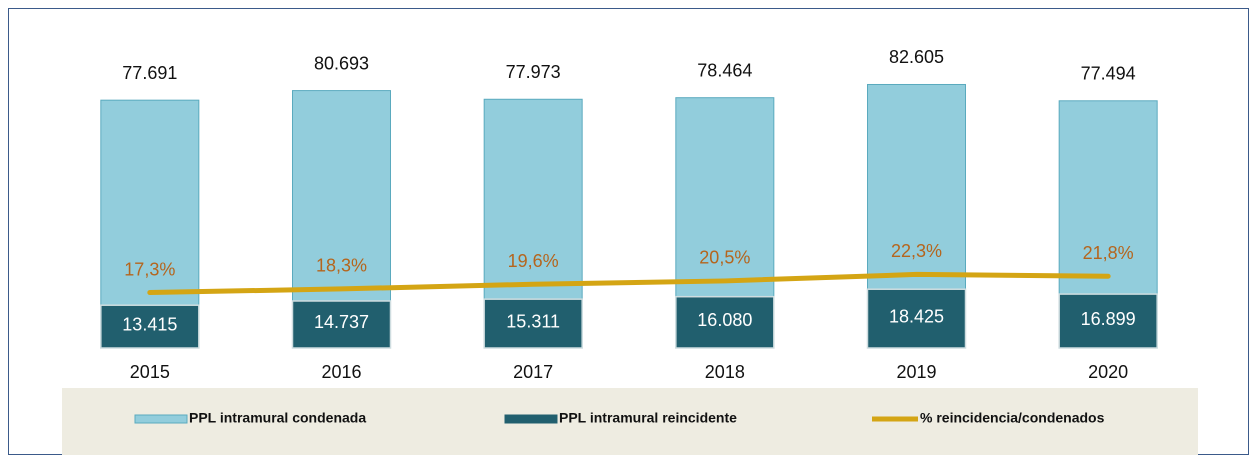 The width and height of the screenshot is (1258, 455). I want to click on x-tick-label: 2017, so click(533, 372).